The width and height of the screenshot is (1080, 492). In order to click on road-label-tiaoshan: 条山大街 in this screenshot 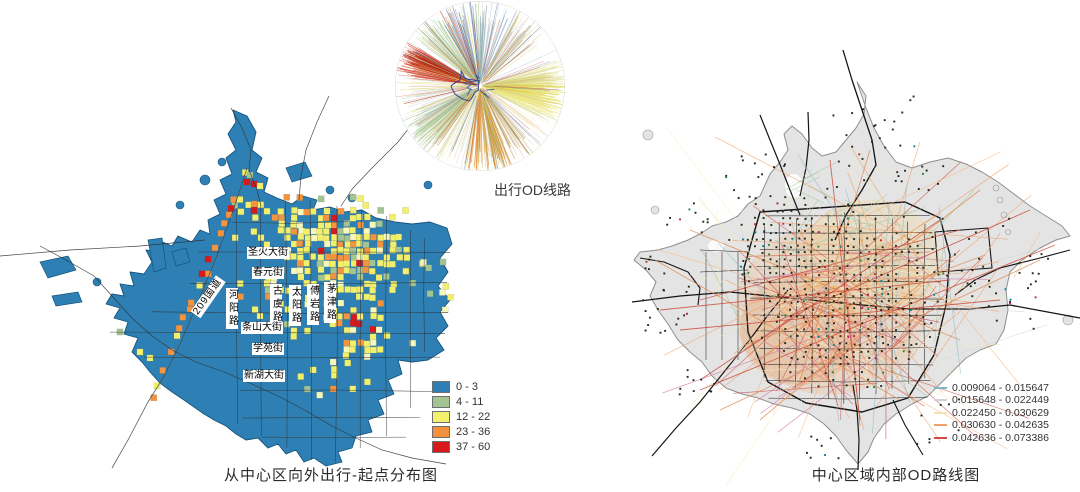, I will do `click(262, 328)`.